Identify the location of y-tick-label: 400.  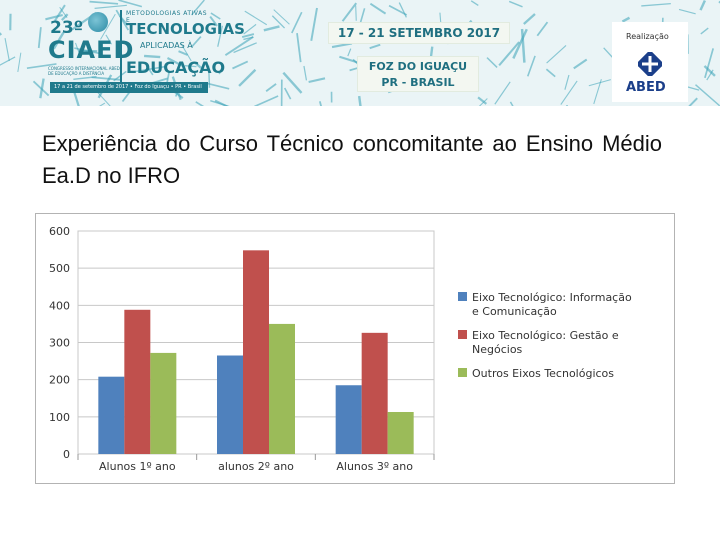
(59, 305).